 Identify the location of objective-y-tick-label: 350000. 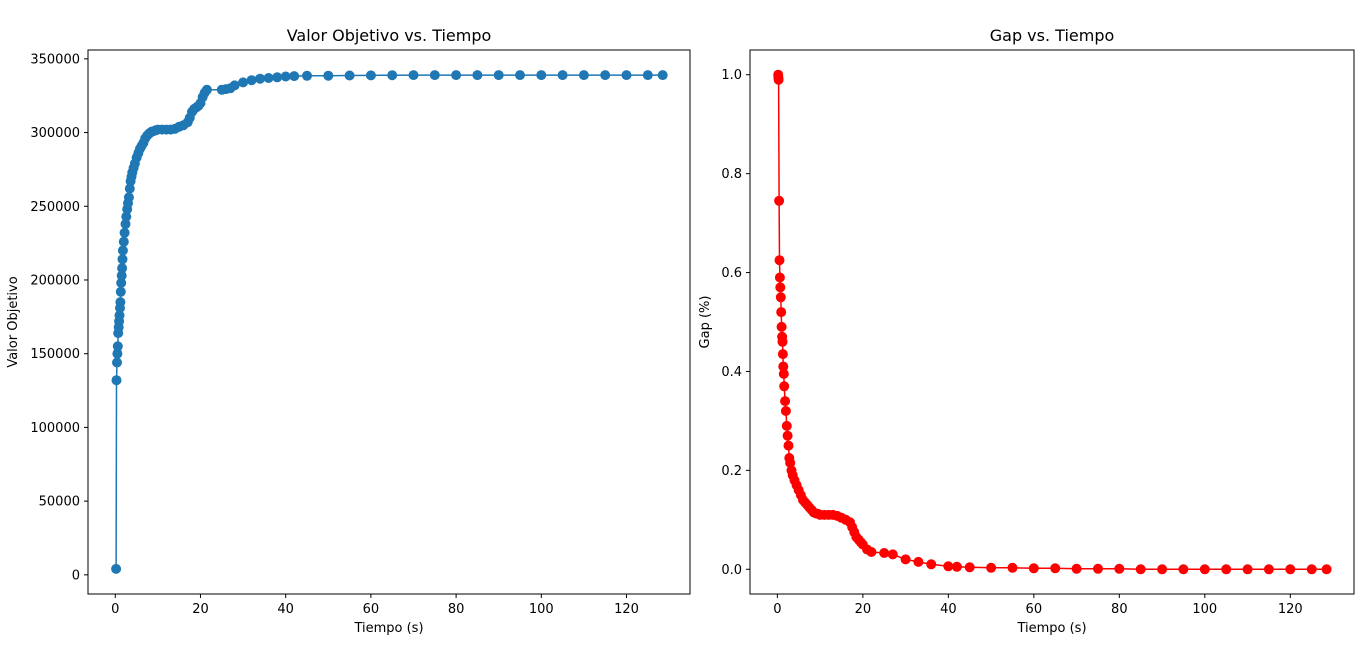
(55, 59).